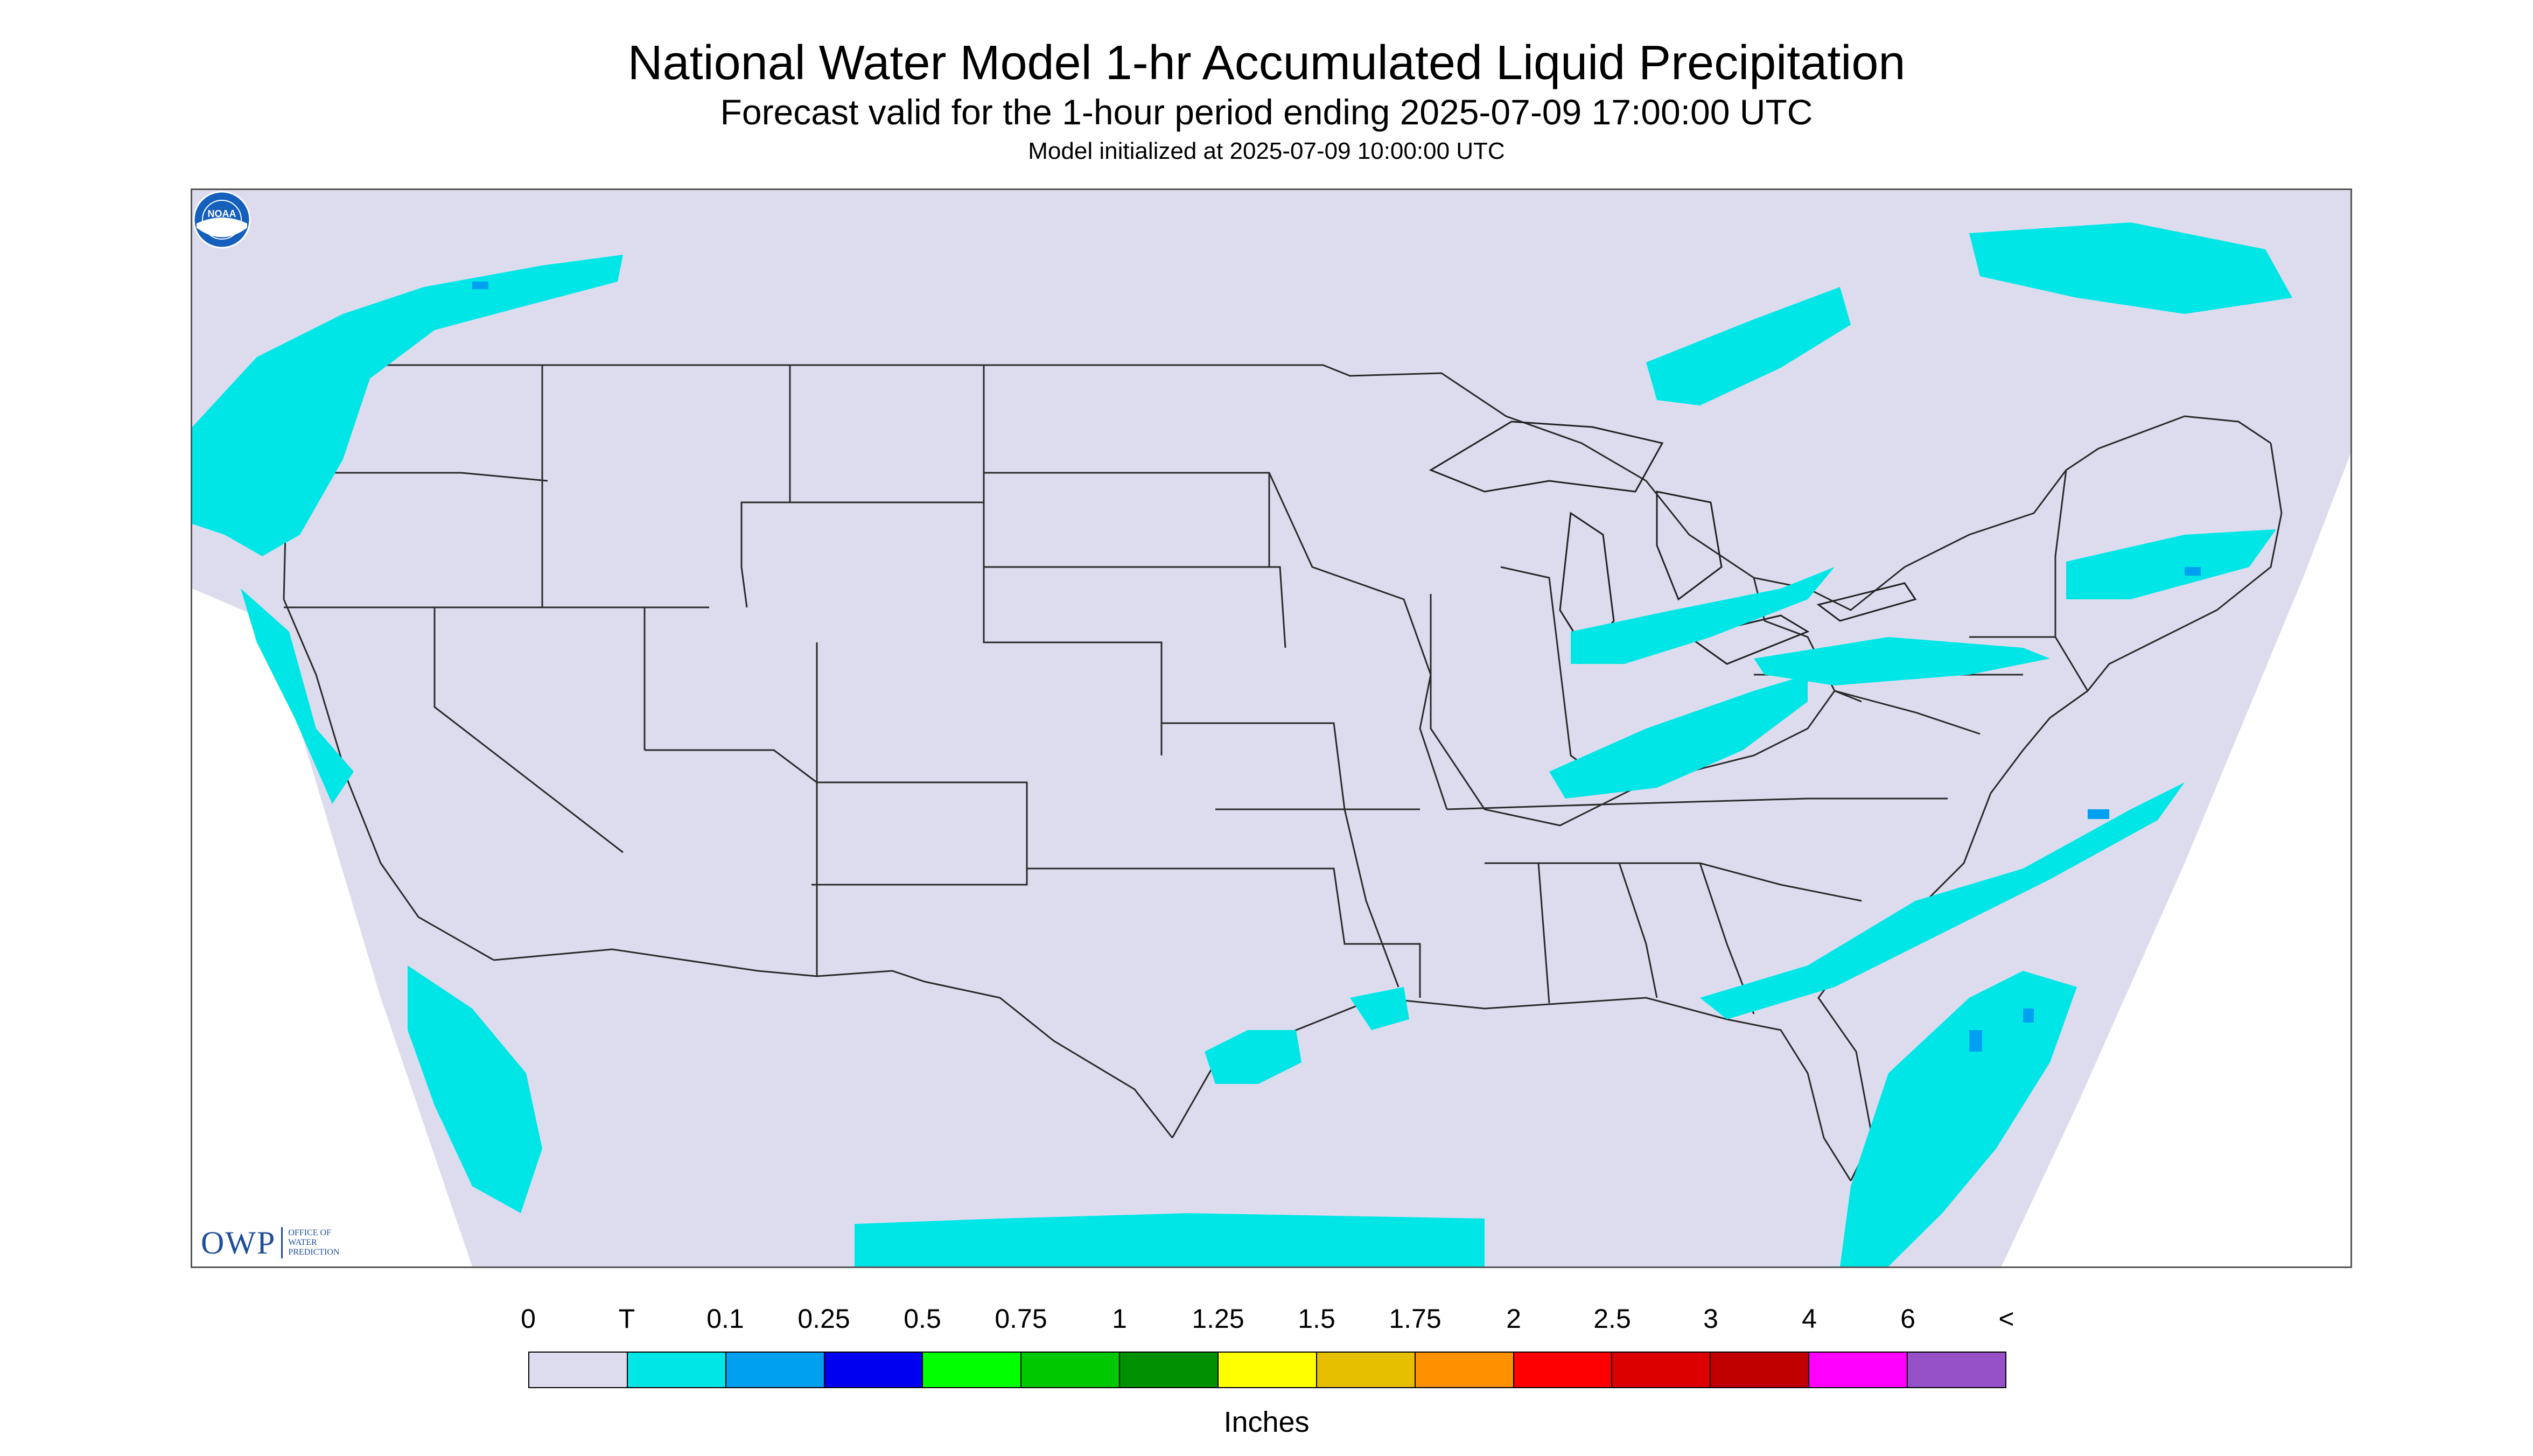  What do you see at coordinates (1943, 900) in the screenshot?
I see `southeast-precip` at bounding box center [1943, 900].